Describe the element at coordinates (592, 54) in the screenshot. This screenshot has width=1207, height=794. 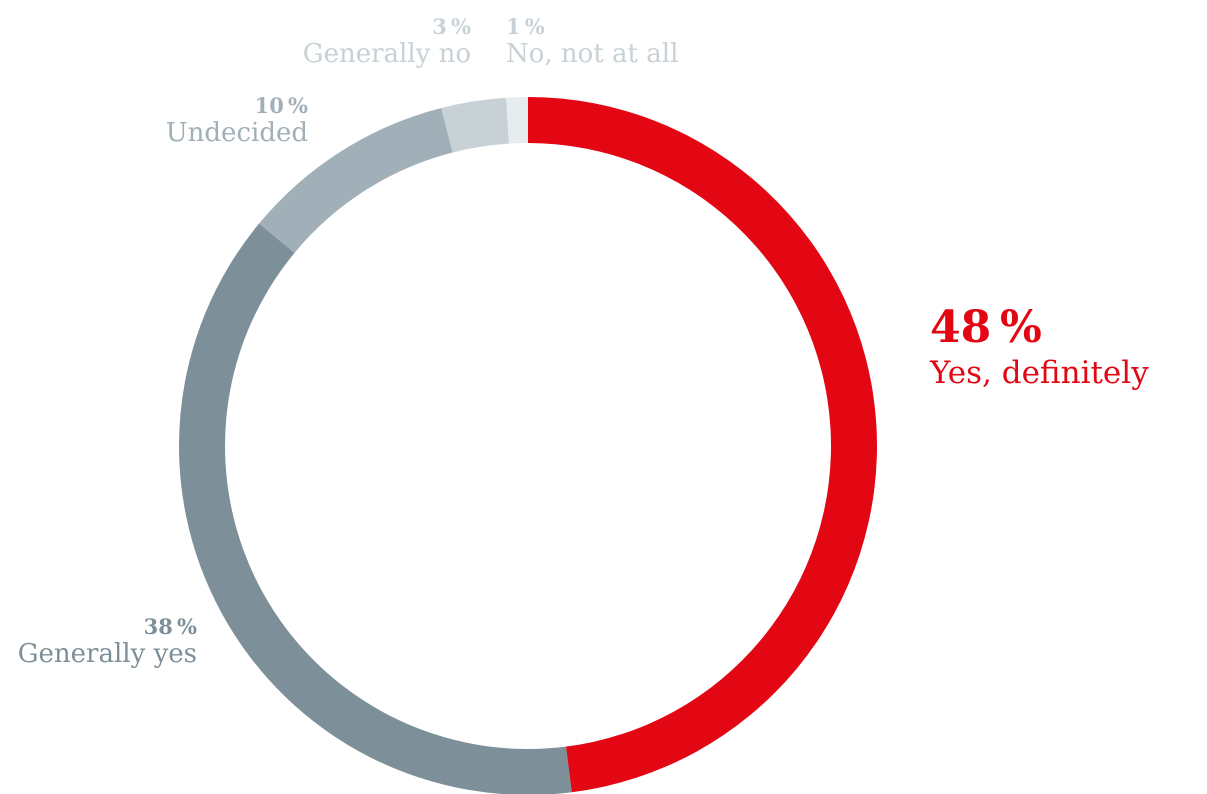
I see `cat-no-not-at-all: No, not at all` at that location.